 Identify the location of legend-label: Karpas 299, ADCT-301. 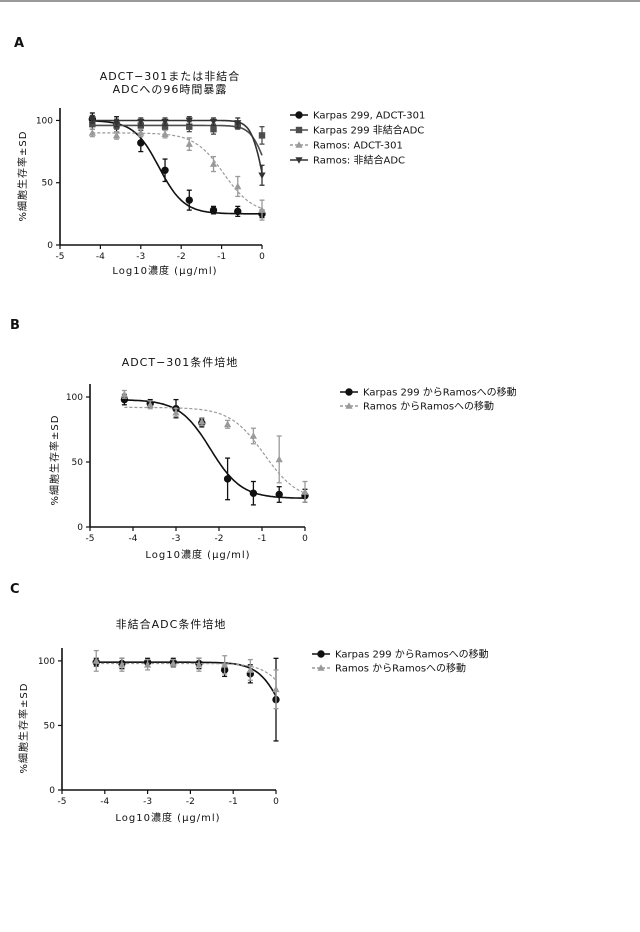
(369, 116).